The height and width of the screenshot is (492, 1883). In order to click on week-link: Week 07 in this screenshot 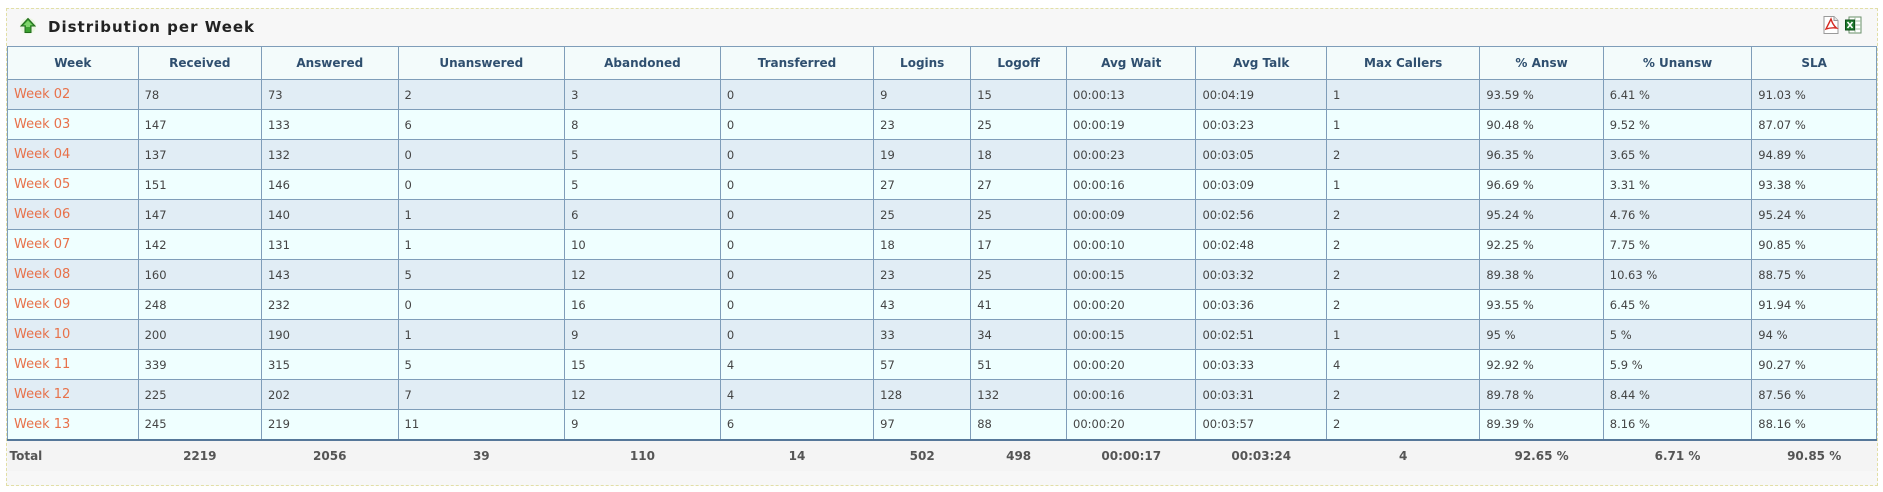, I will do `click(42, 244)`.